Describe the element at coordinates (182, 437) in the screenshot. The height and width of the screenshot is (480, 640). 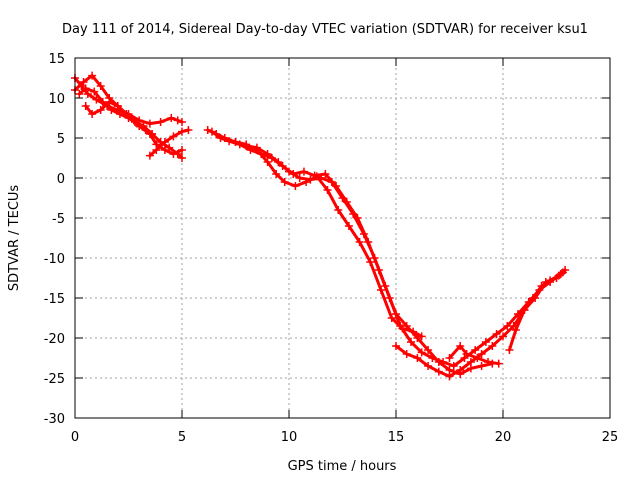
I see `x-tick-label: 5` at that location.